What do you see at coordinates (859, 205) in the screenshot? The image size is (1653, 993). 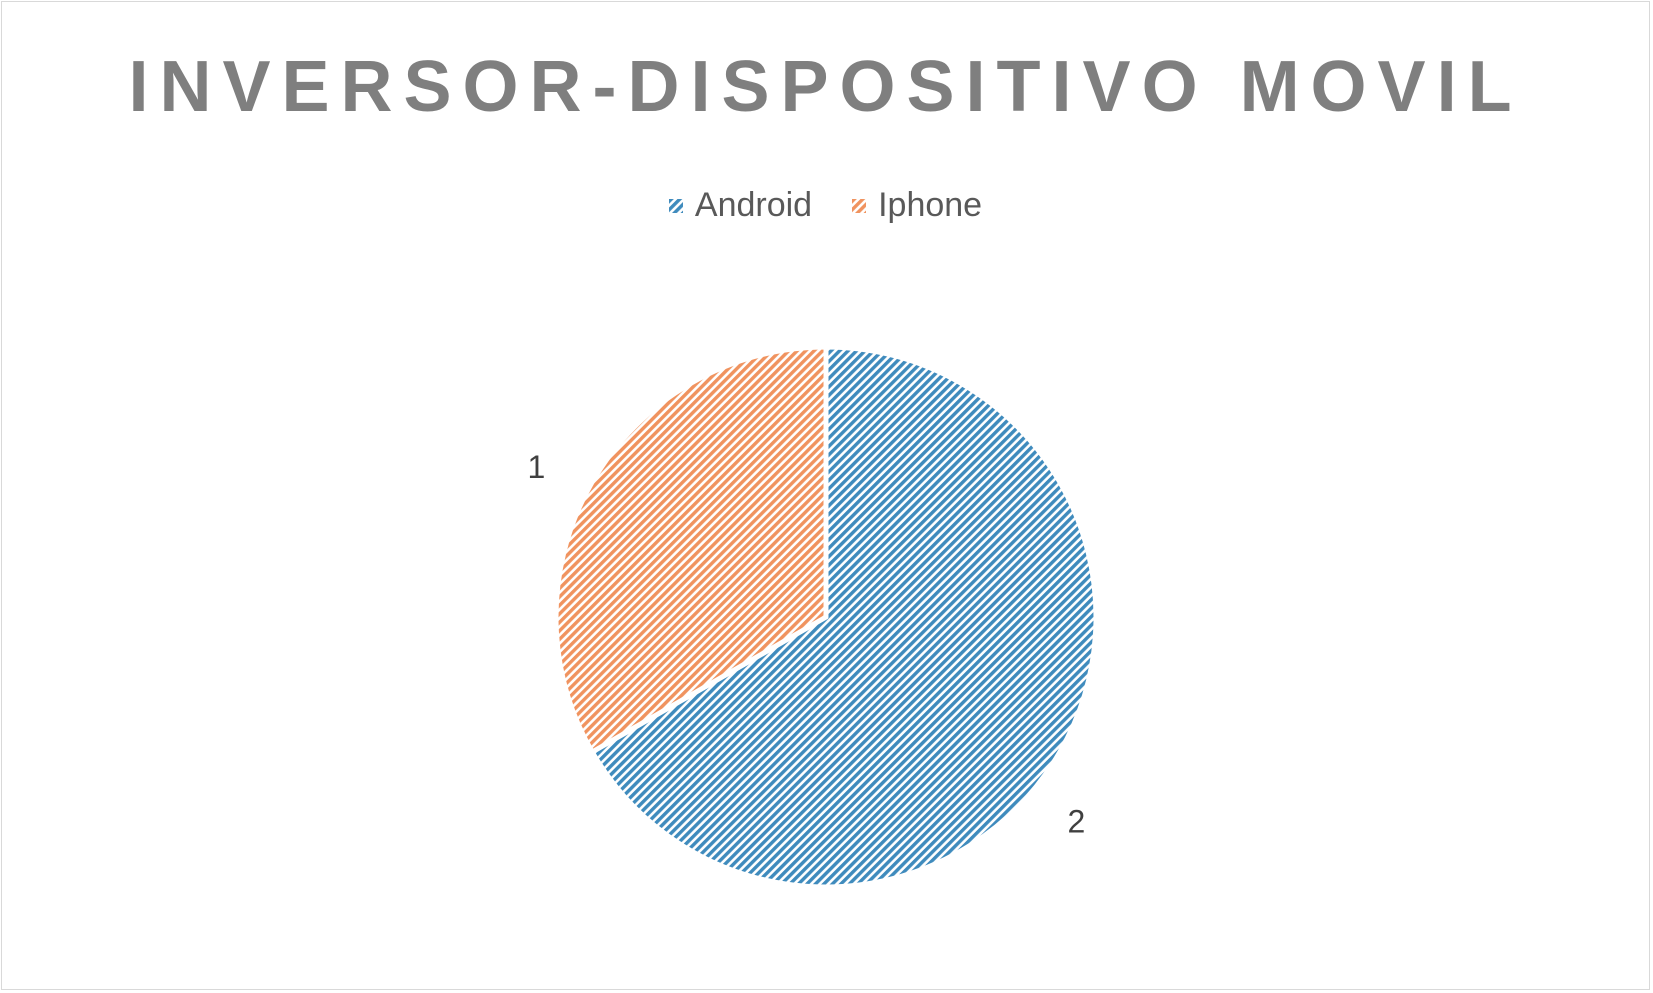 I see `legend-swatch-iphone` at bounding box center [859, 205].